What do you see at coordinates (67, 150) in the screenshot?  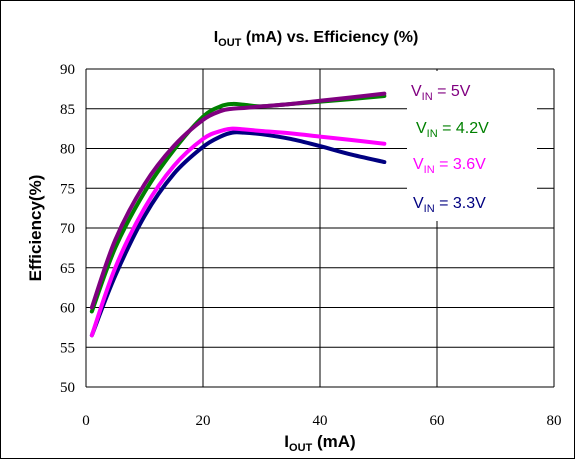 I see `y-tick-label: 80` at bounding box center [67, 150].